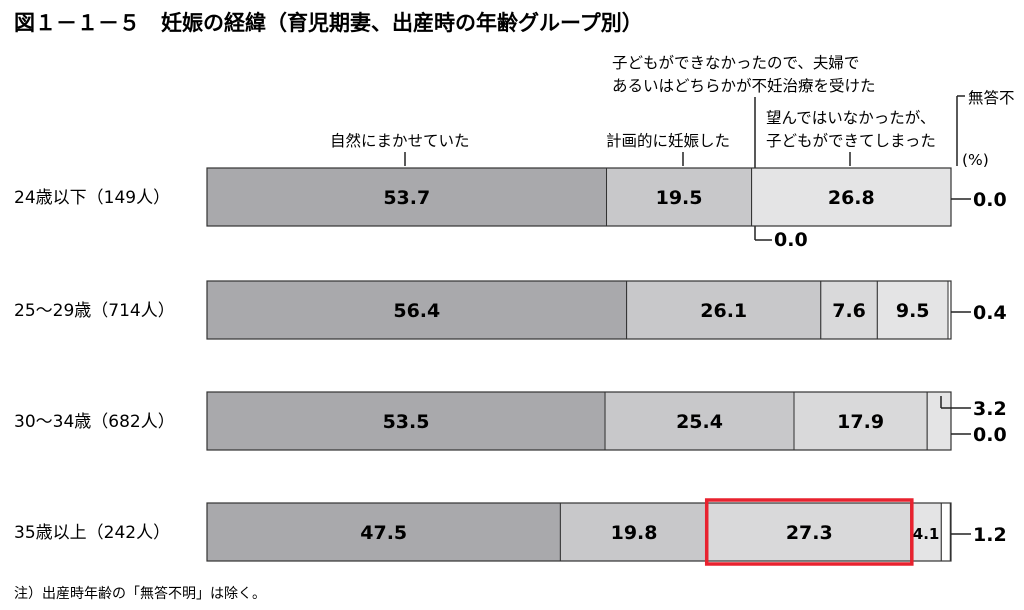  I want to click on highlight-box, so click(809, 532).